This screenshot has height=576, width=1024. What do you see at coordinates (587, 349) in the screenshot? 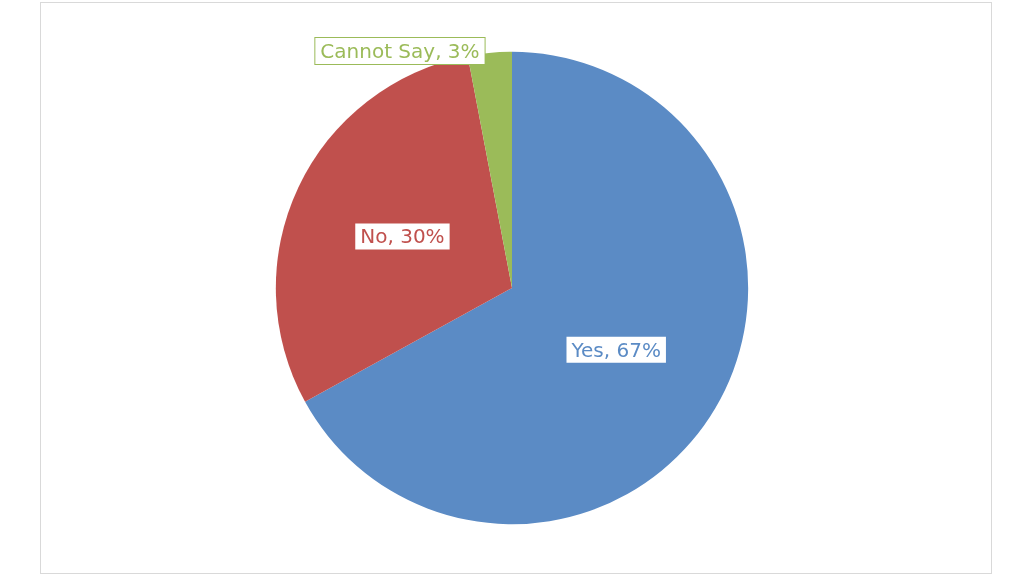
I see `slice-label: Yes` at bounding box center [587, 349].